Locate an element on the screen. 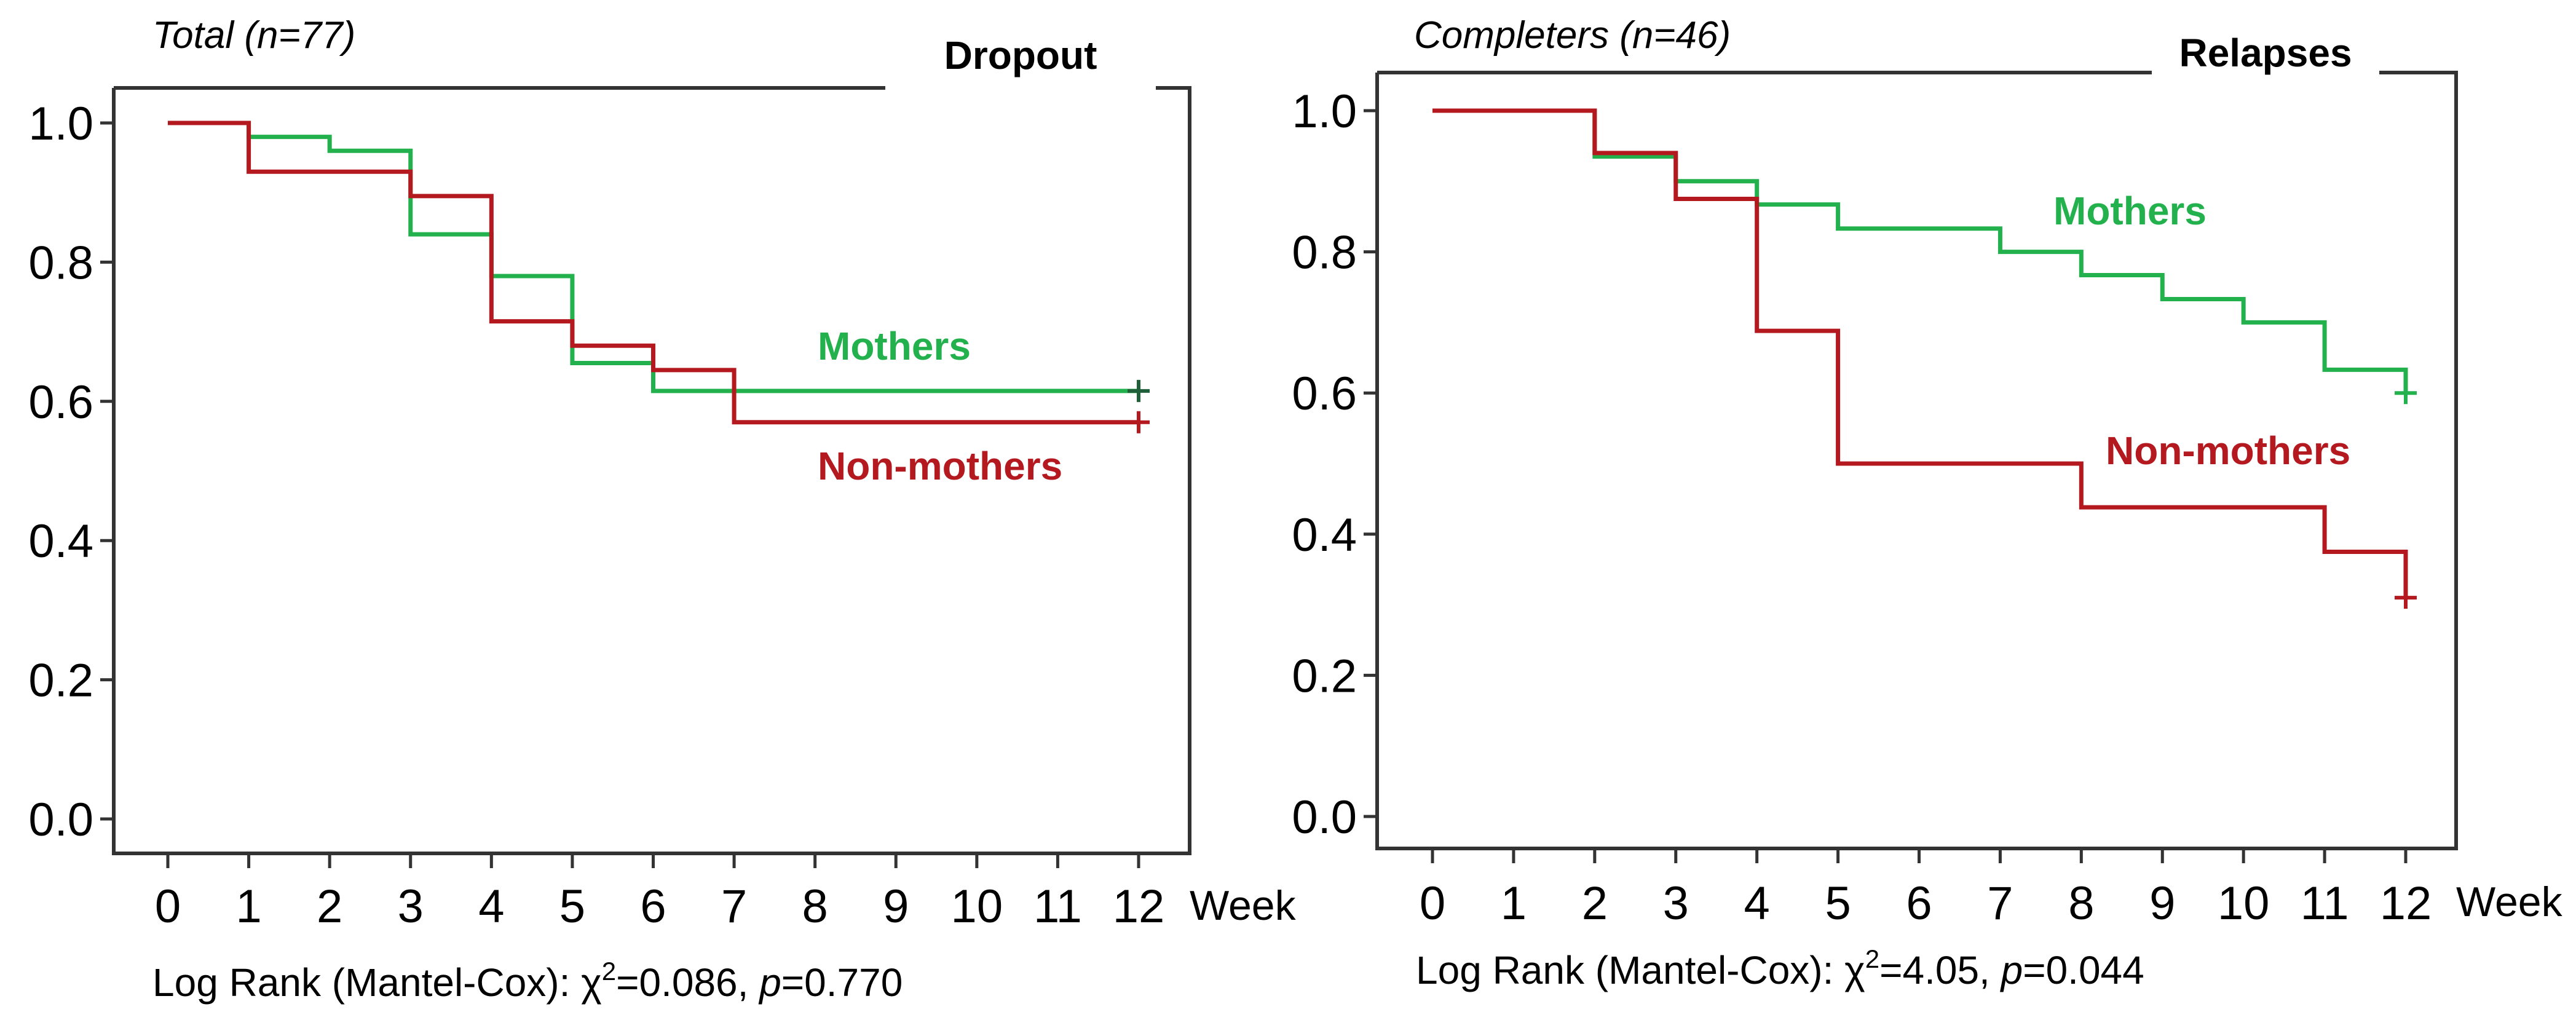 The width and height of the screenshot is (2576, 1020). p-value: =0.770 is located at coordinates (842, 982).